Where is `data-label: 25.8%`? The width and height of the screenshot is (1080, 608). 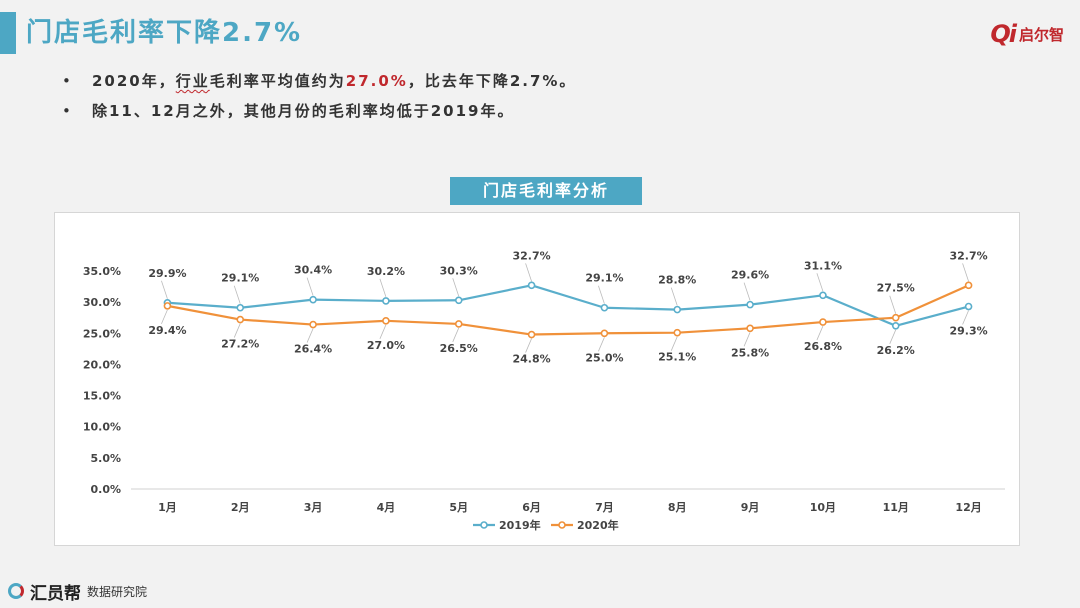 data-label: 25.8% is located at coordinates (750, 352).